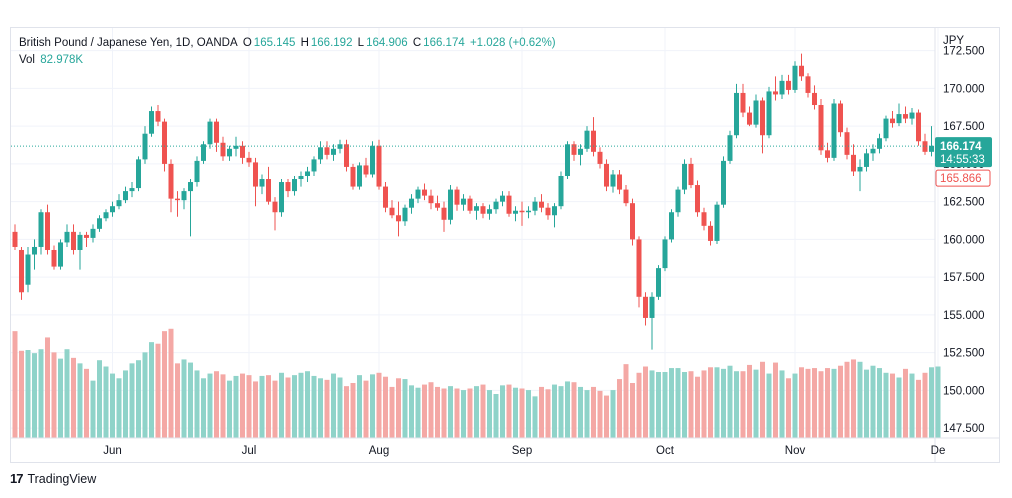  Describe the element at coordinates (128, 43) in the screenshot. I see `symbol-label: British Pound / Japanese Yen, 1D, OANDA` at that location.